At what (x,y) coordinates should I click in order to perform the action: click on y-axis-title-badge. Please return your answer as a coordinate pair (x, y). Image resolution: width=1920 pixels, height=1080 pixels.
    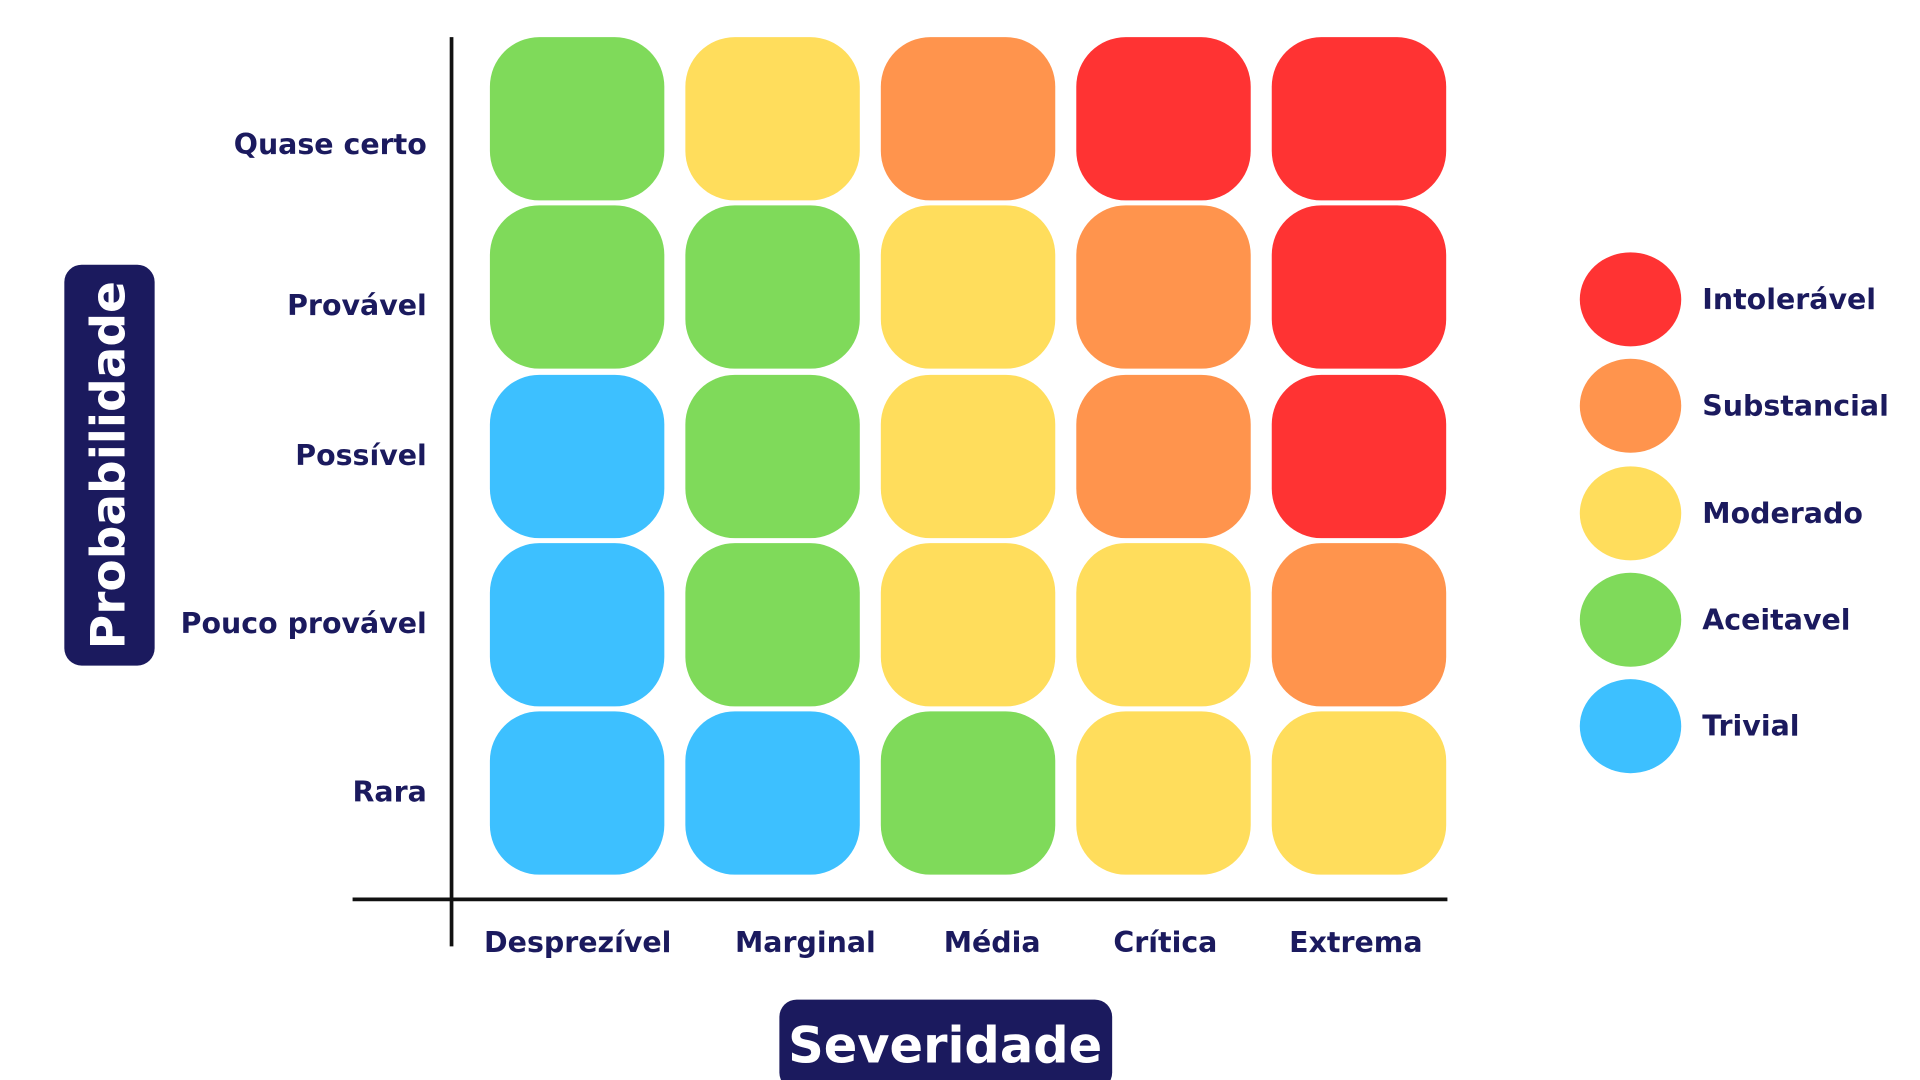
    Looking at the image, I should click on (109, 465).